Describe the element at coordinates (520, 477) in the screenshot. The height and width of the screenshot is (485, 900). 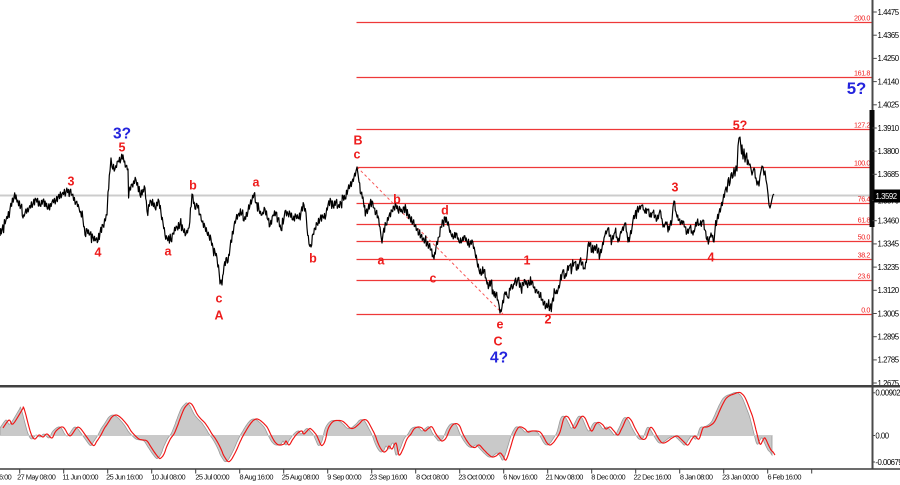
I see `svg-text: 6 Nov 16:00` at that location.